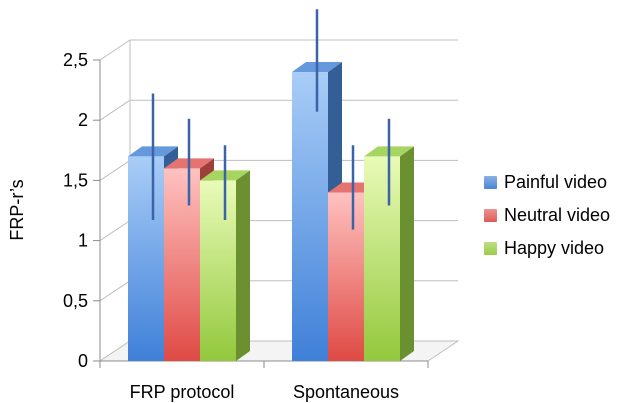 The width and height of the screenshot is (632, 403). I want to click on legend-item-happy: Happy video, so click(558, 248).